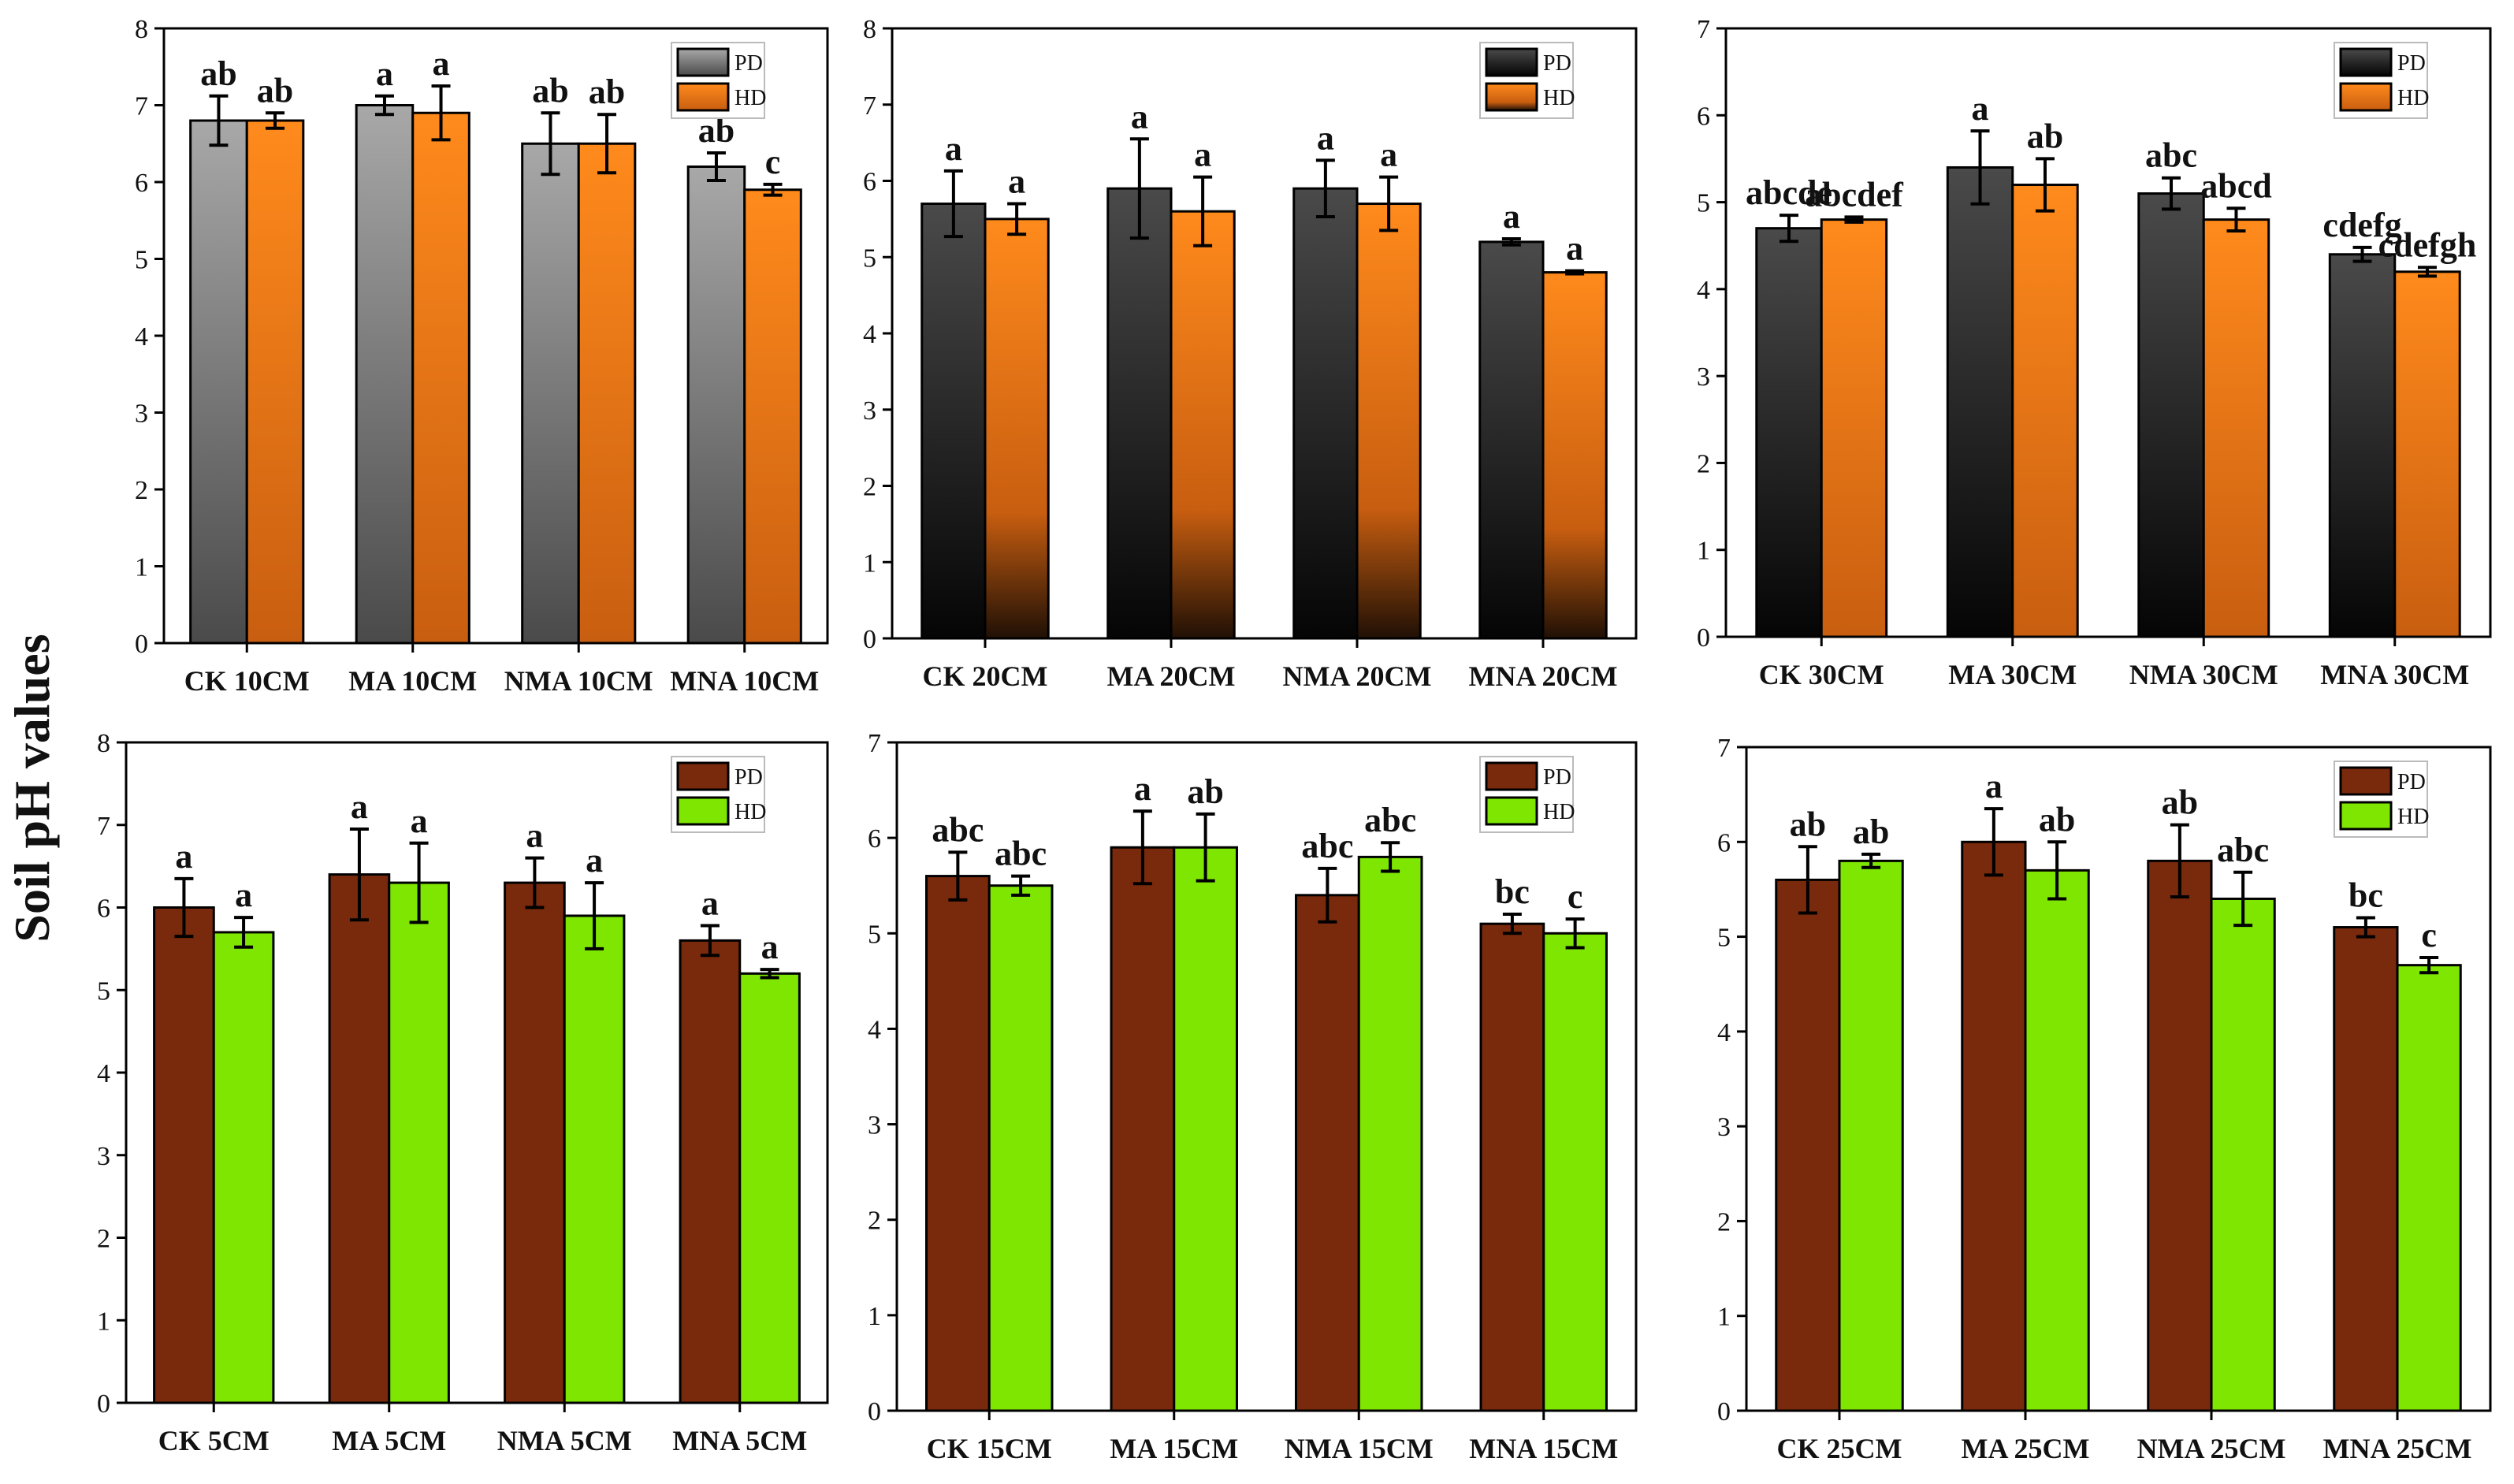 This screenshot has height=1484, width=2514. What do you see at coordinates (103, 909) in the screenshot?
I see `y-tick-label: 6` at bounding box center [103, 909].